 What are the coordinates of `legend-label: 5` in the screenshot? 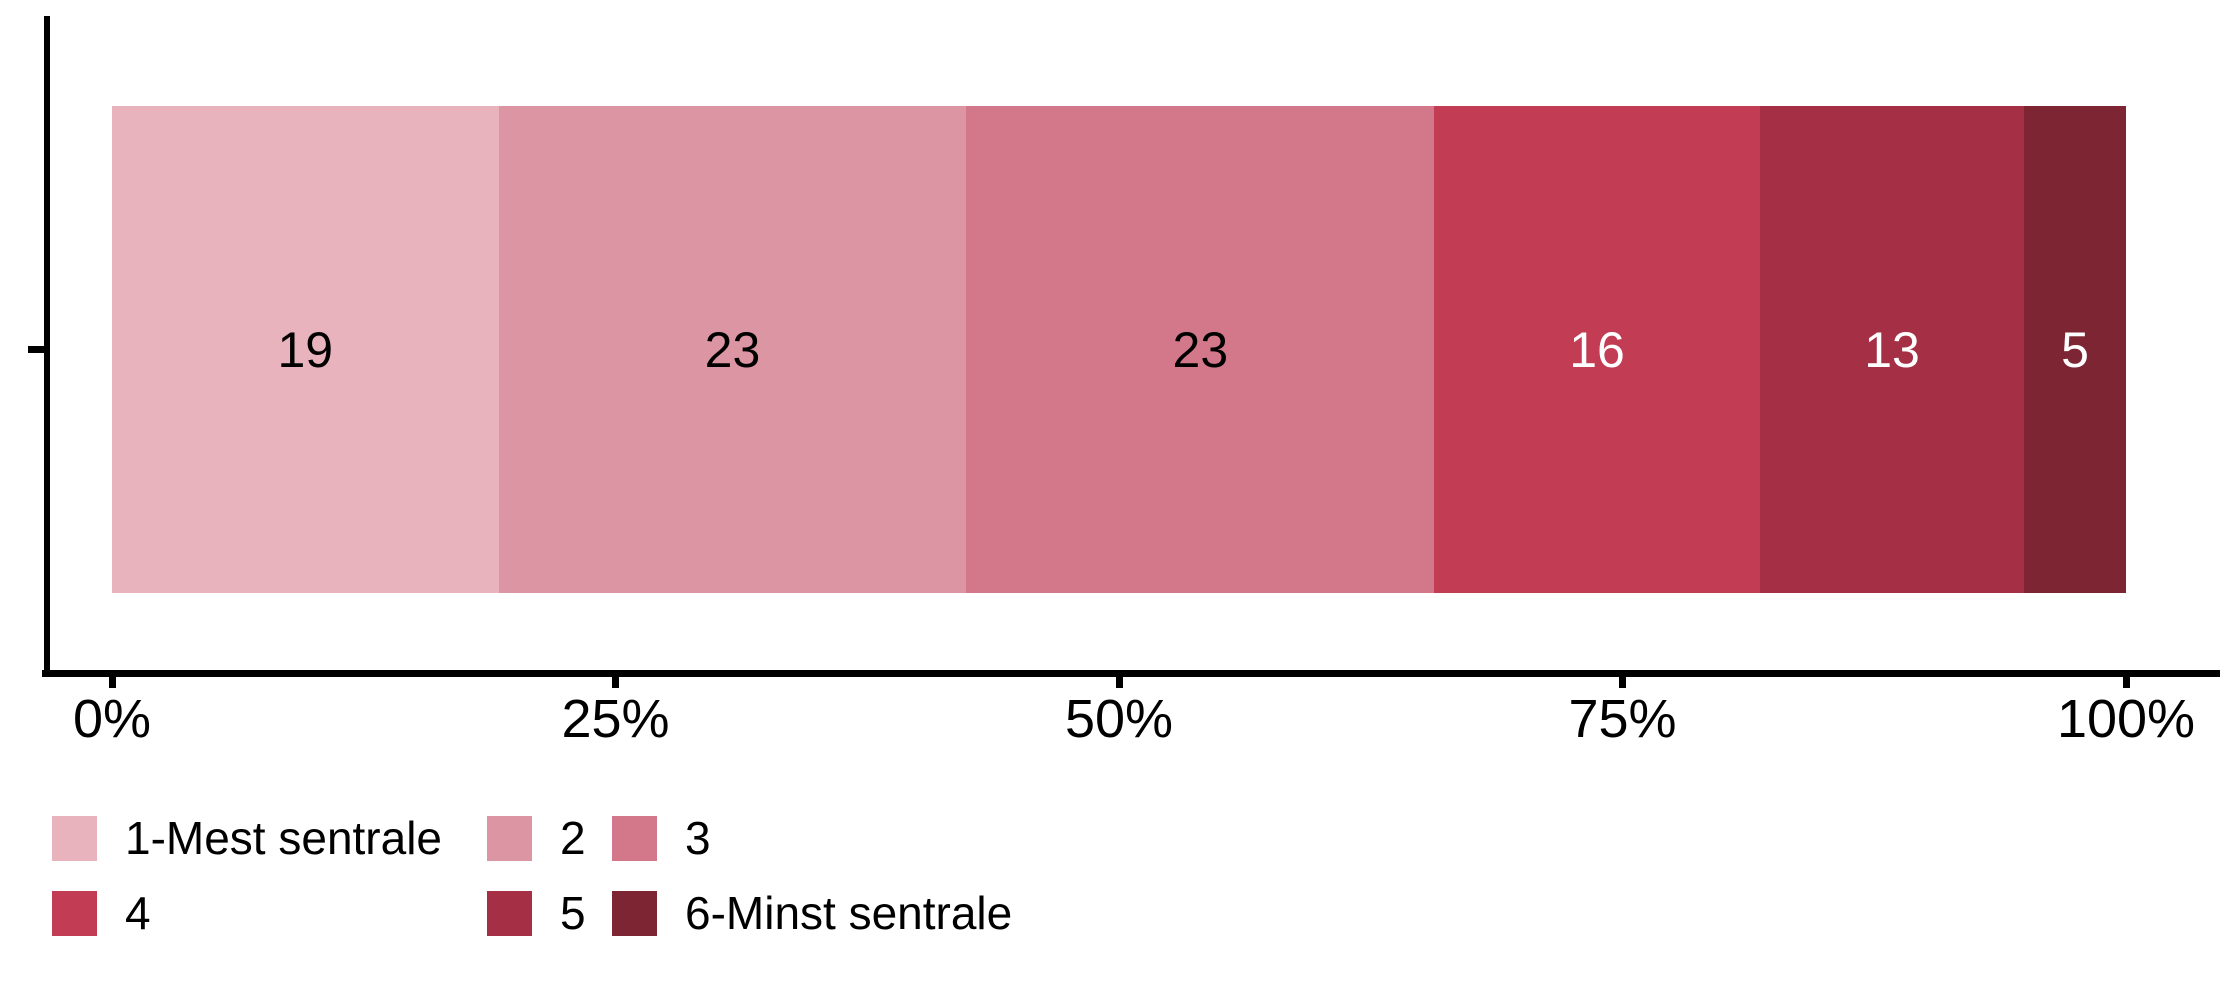 It's located at (573, 913).